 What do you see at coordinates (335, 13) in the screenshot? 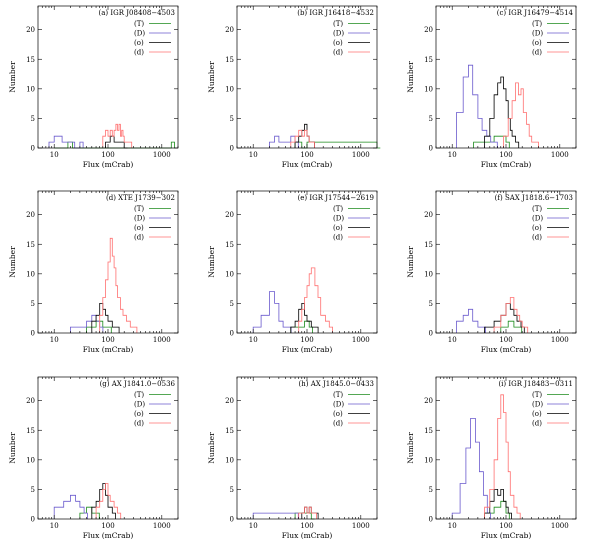
I see `panel-title: (b) IGR J16418−4532` at bounding box center [335, 13].